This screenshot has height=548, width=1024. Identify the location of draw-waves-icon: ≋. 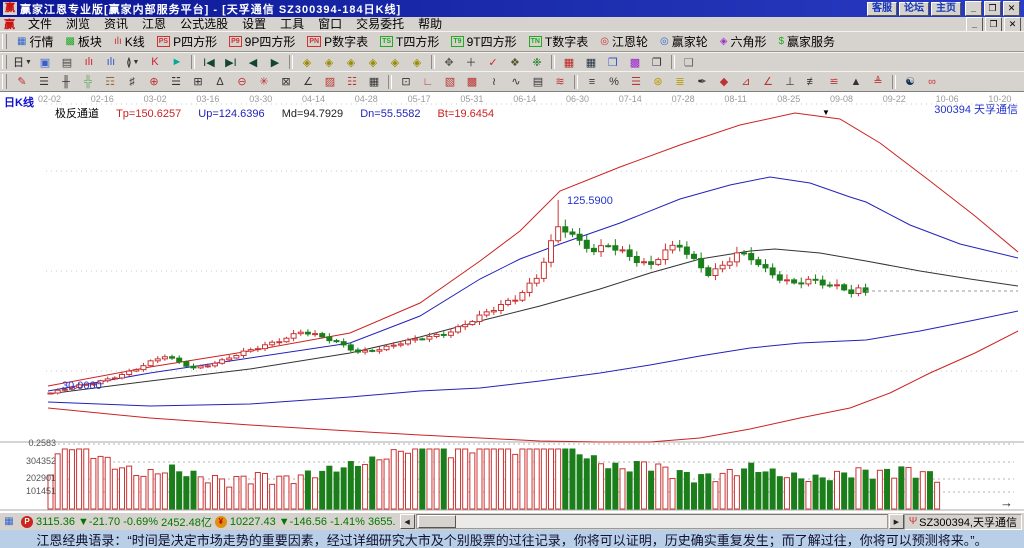
(560, 82).